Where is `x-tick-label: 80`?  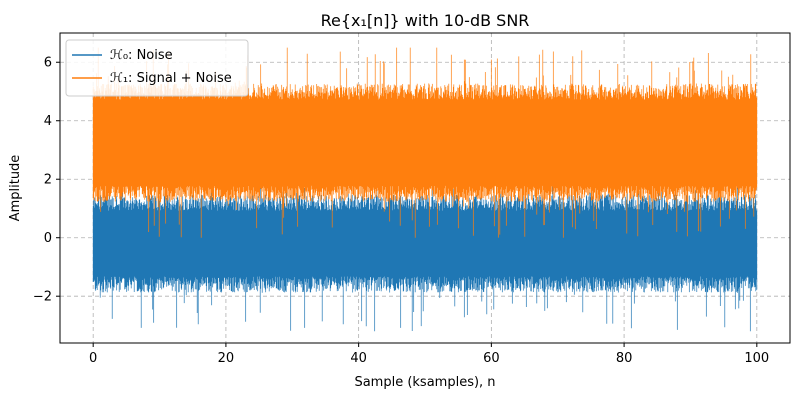
x-tick-label: 80 is located at coordinates (624, 358).